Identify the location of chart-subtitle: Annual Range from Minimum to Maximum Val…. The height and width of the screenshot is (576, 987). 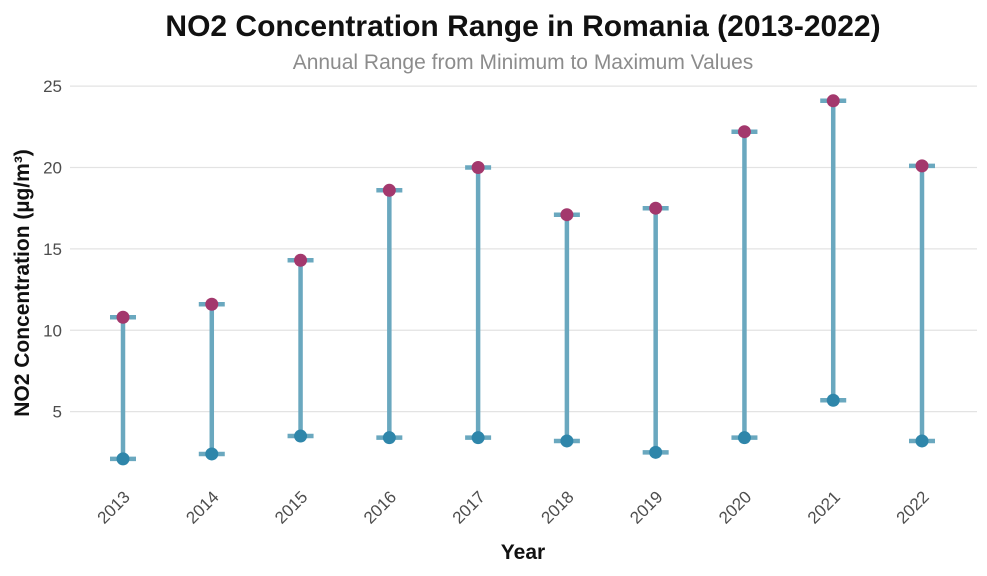
(523, 62).